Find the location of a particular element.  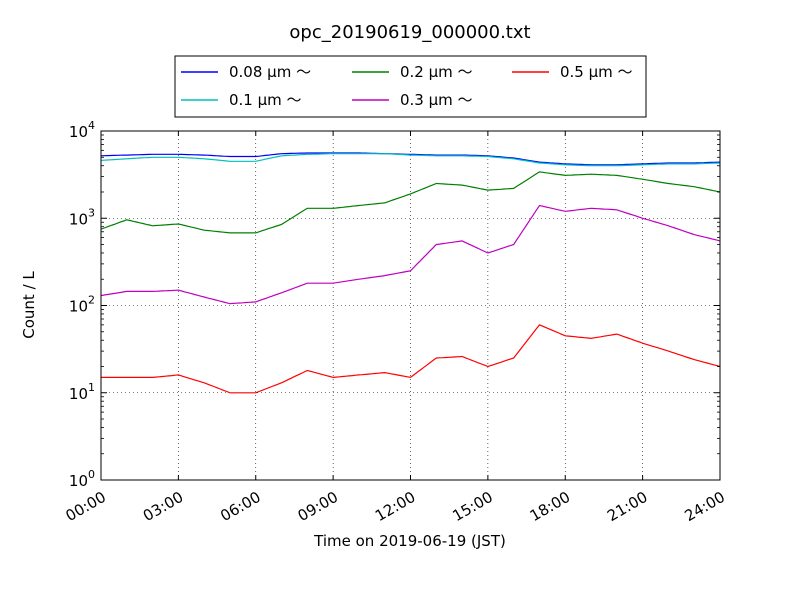

legend-label: 0.1 μm ～ is located at coordinates (265, 100).